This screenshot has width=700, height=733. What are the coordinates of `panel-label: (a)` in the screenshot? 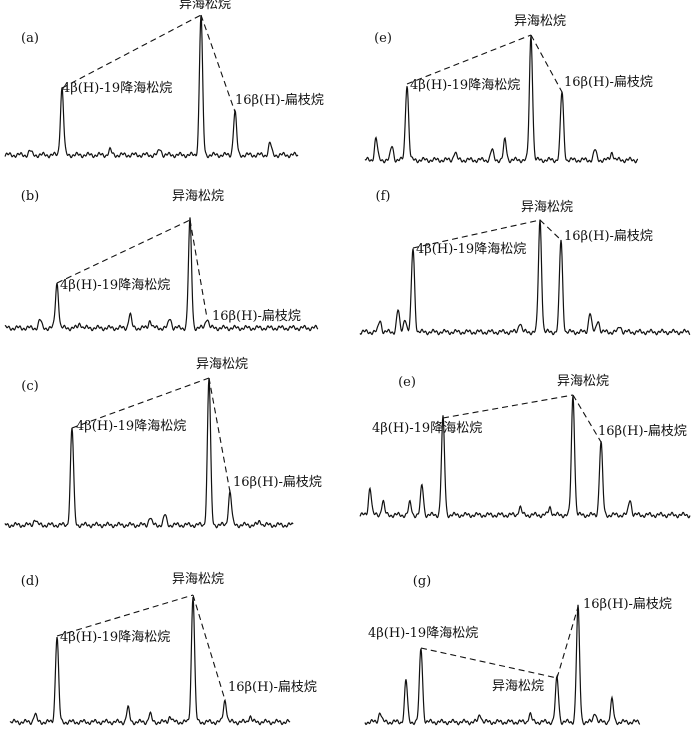 It's located at (30, 38).